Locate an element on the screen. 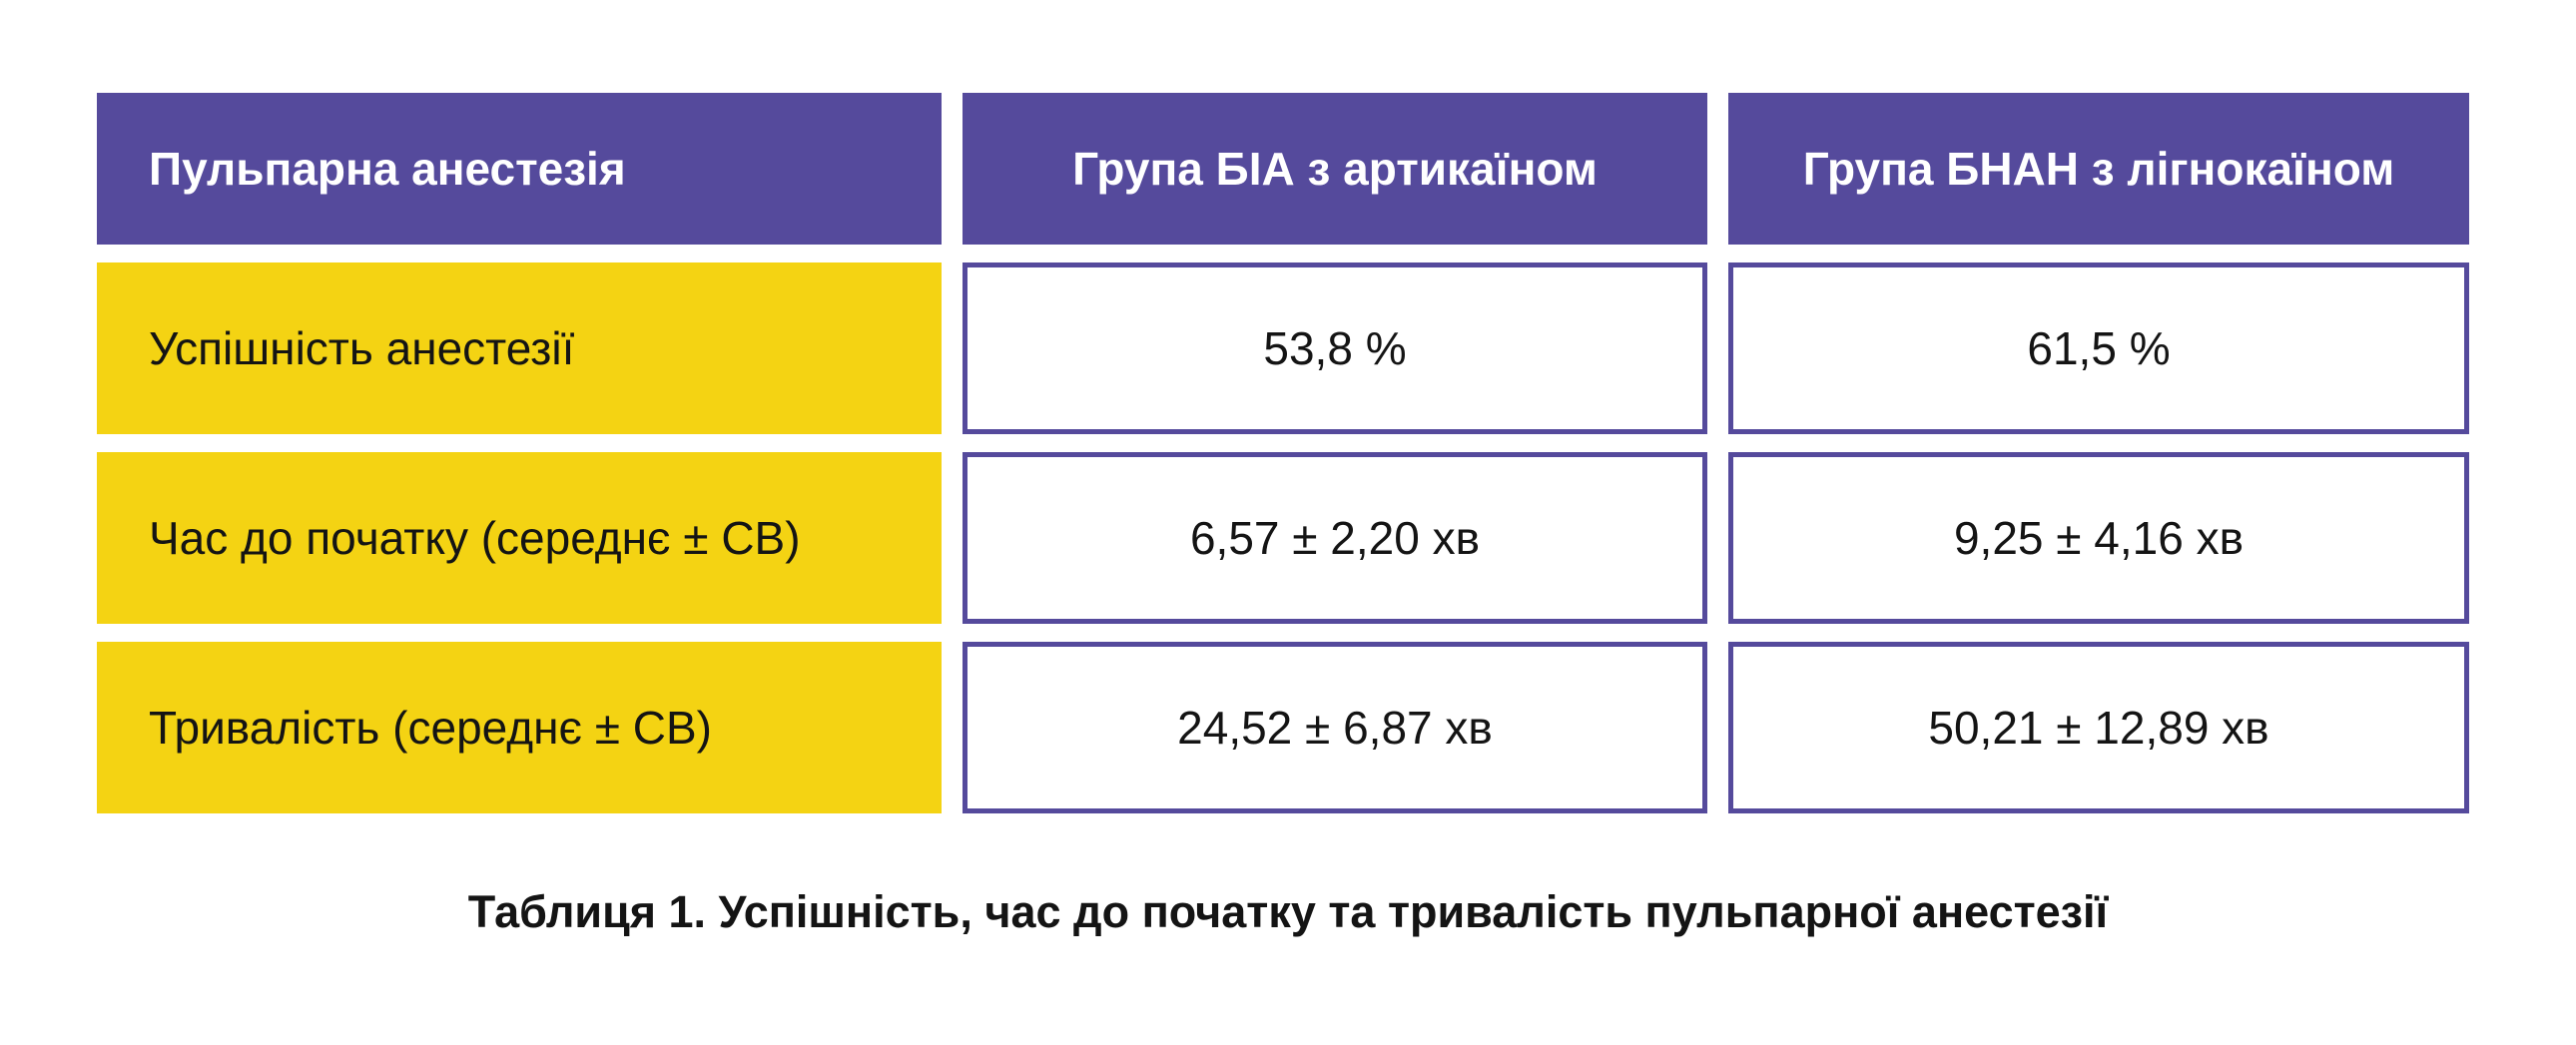 The width and height of the screenshot is (2576, 1045). cell-success-rate-bnan: 61,5 % is located at coordinates (2098, 348).